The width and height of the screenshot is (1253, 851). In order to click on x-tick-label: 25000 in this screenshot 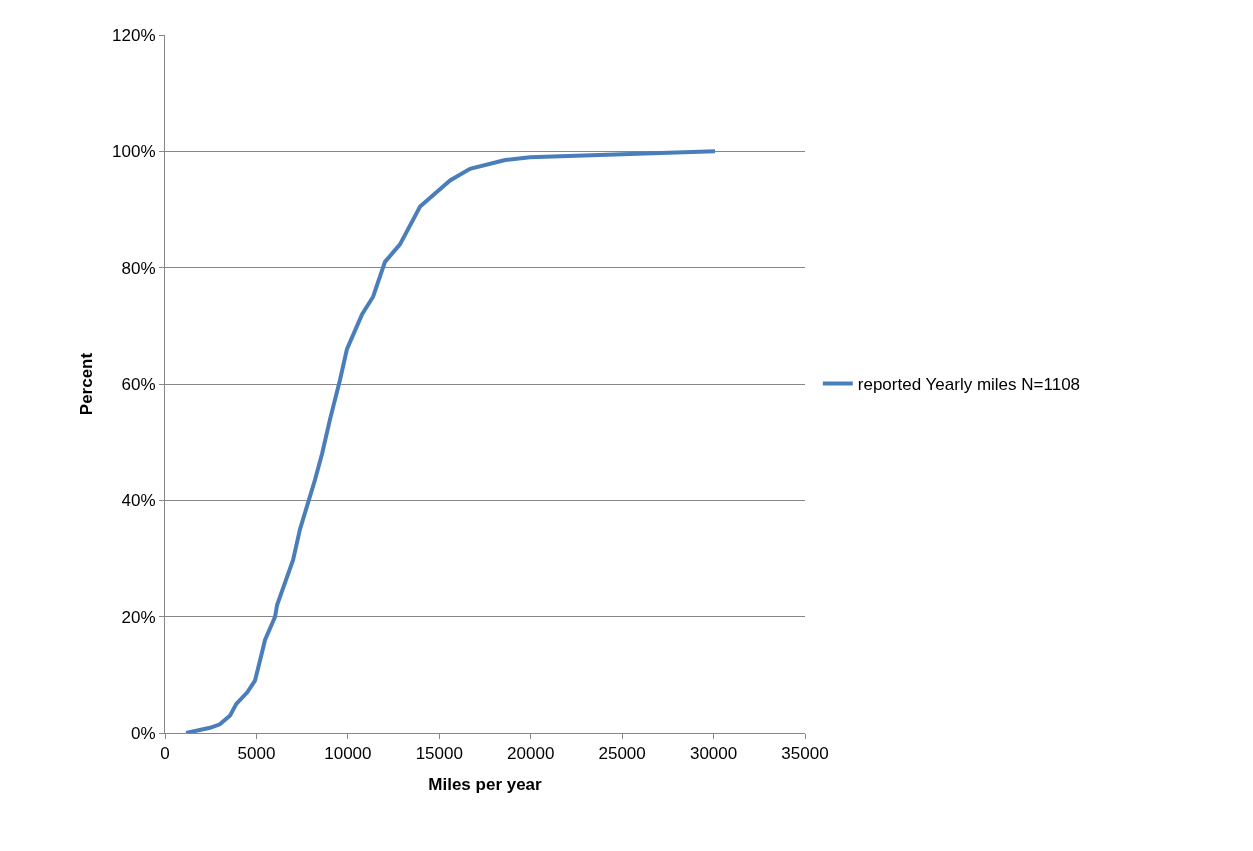, I will do `click(622, 754)`.